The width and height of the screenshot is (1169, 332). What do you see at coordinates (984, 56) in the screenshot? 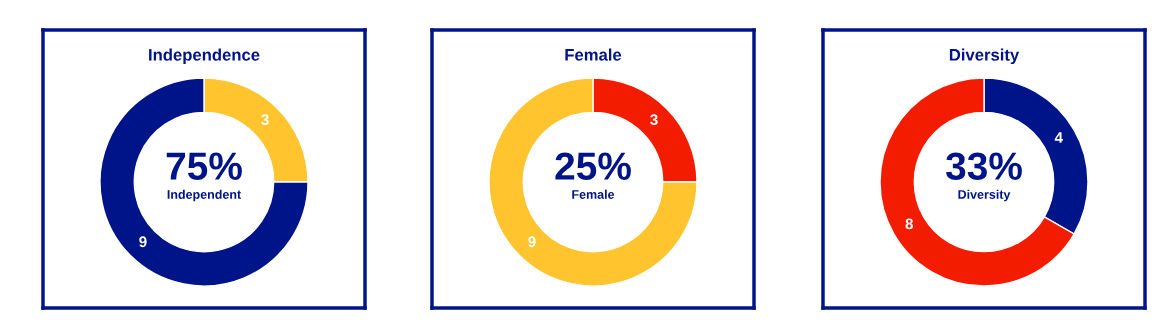
I see `chart-title: Diversity` at bounding box center [984, 56].